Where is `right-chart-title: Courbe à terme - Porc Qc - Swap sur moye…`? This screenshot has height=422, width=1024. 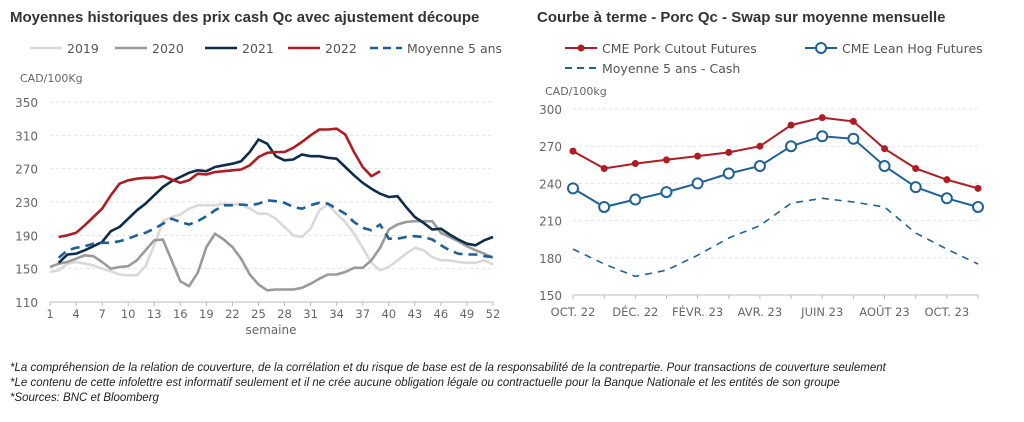 right-chart-title: Courbe à terme - Porc Qc - Swap sur moye… is located at coordinates (741, 17).